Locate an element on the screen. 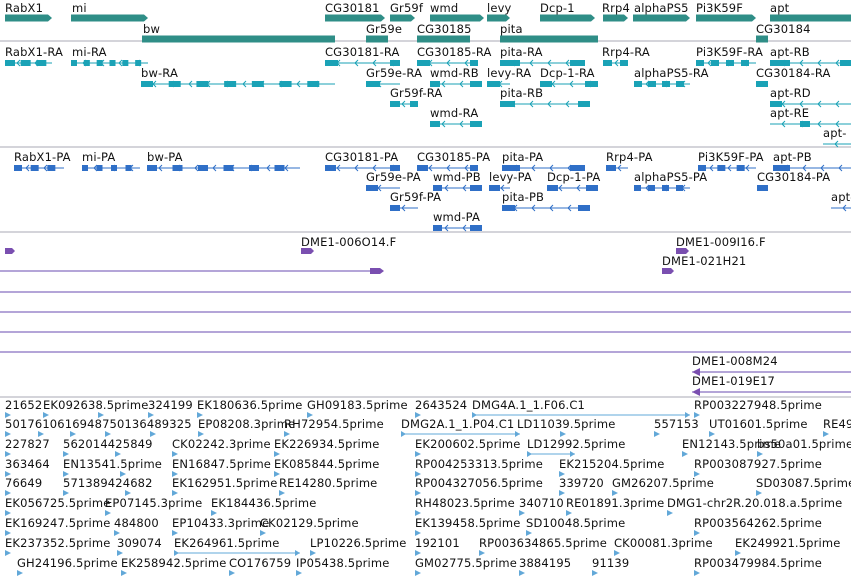 The height and width of the screenshot is (581, 851). feature-label: CK02129.5prime is located at coordinates (309, 523).